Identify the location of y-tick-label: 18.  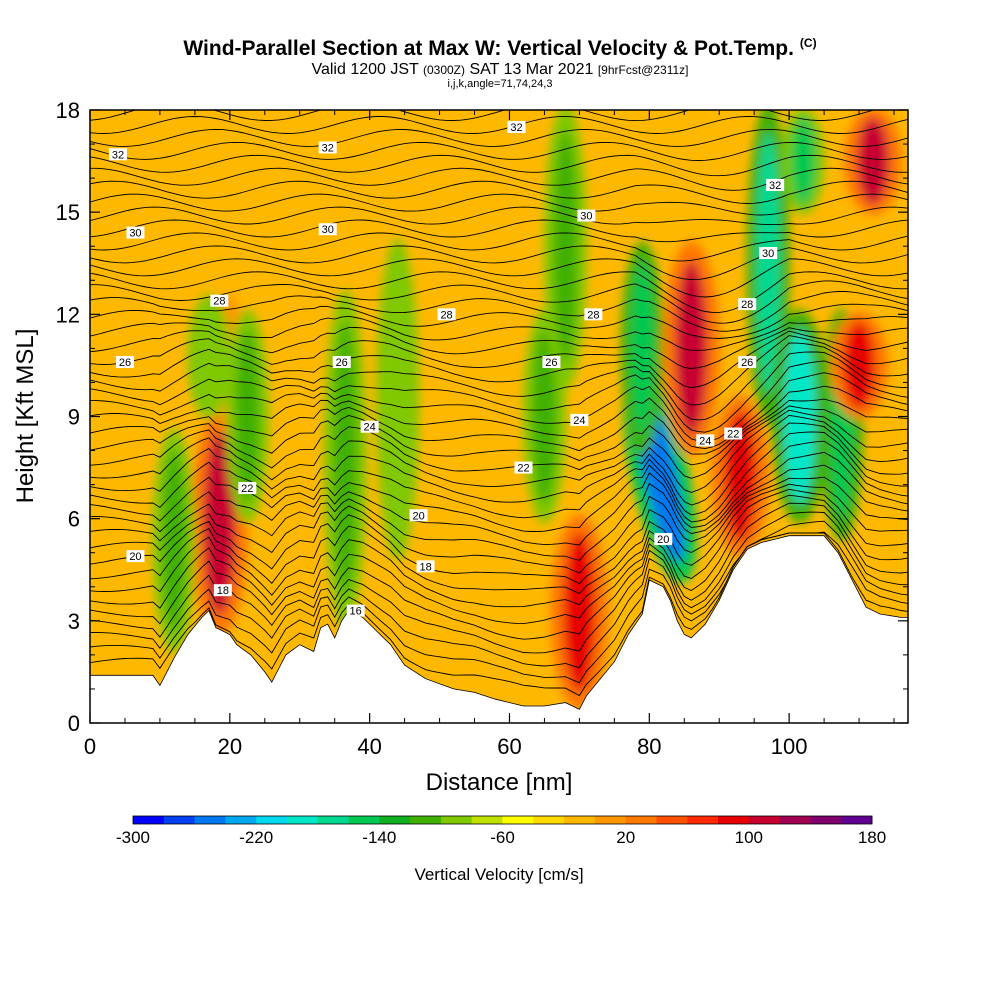
(68, 110).